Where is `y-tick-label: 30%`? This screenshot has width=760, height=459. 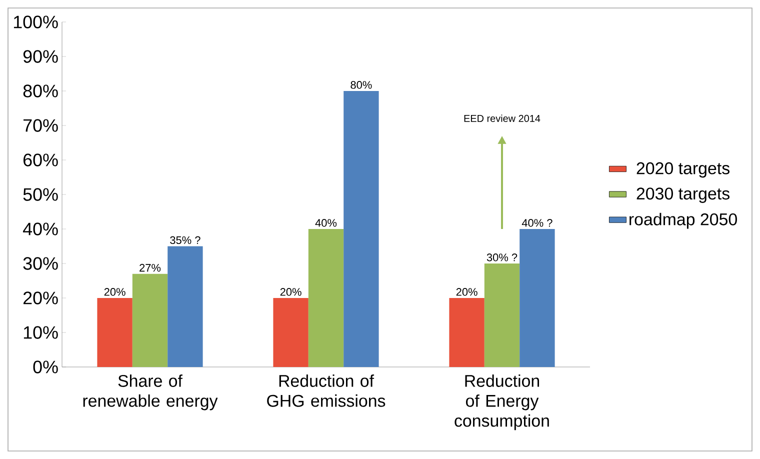 y-tick-label: 30% is located at coordinates (40, 263).